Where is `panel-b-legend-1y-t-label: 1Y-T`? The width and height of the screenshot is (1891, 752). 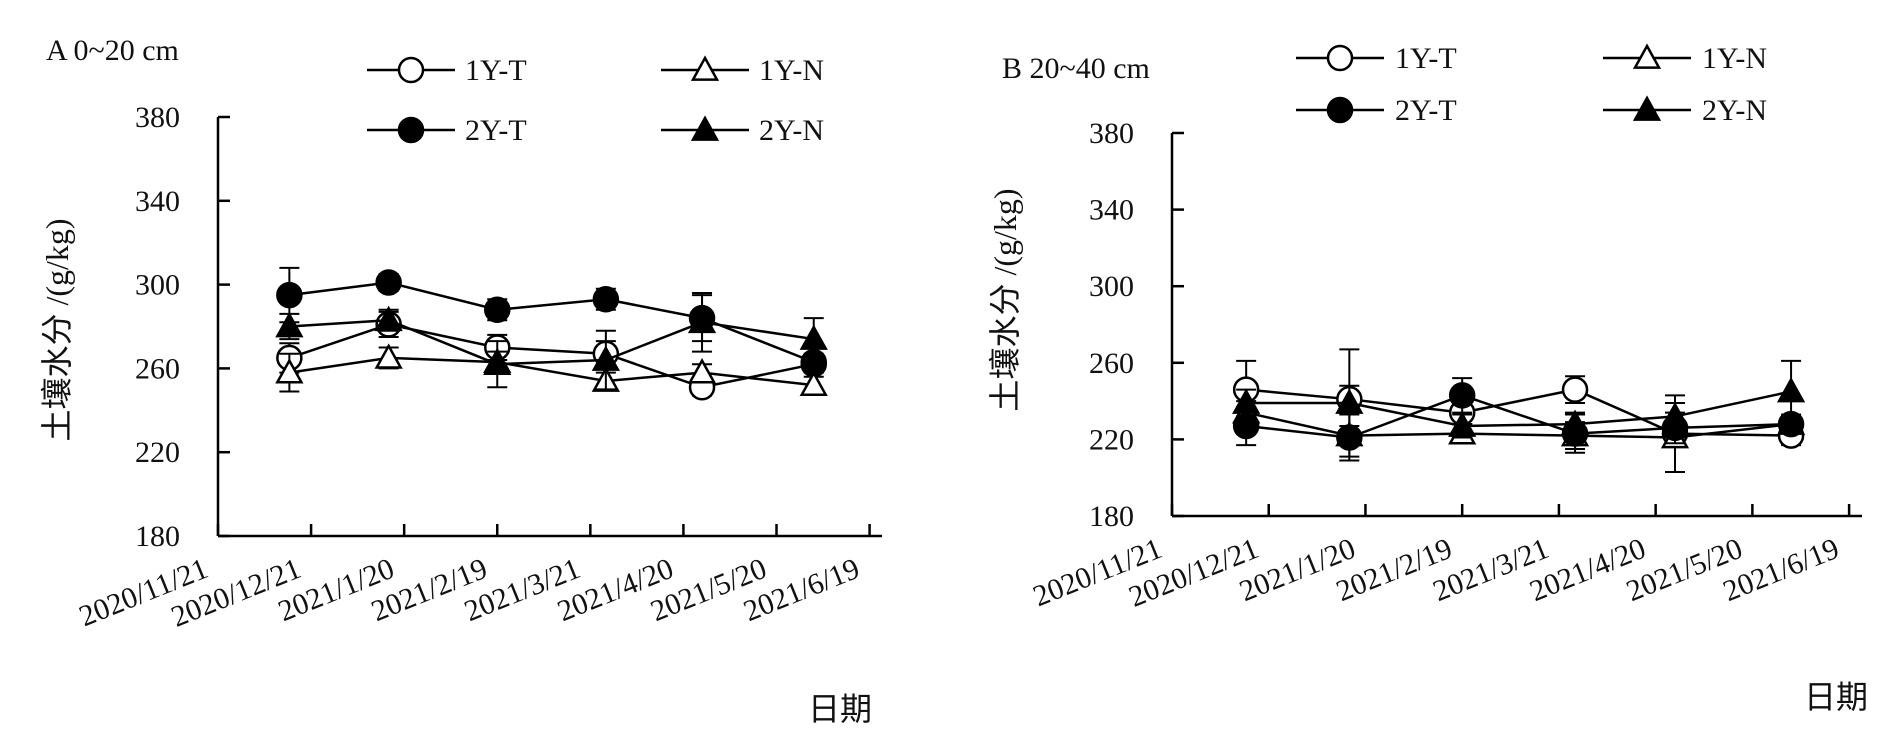
panel-b-legend-1y-t-label: 1Y-T is located at coordinates (1426, 58).